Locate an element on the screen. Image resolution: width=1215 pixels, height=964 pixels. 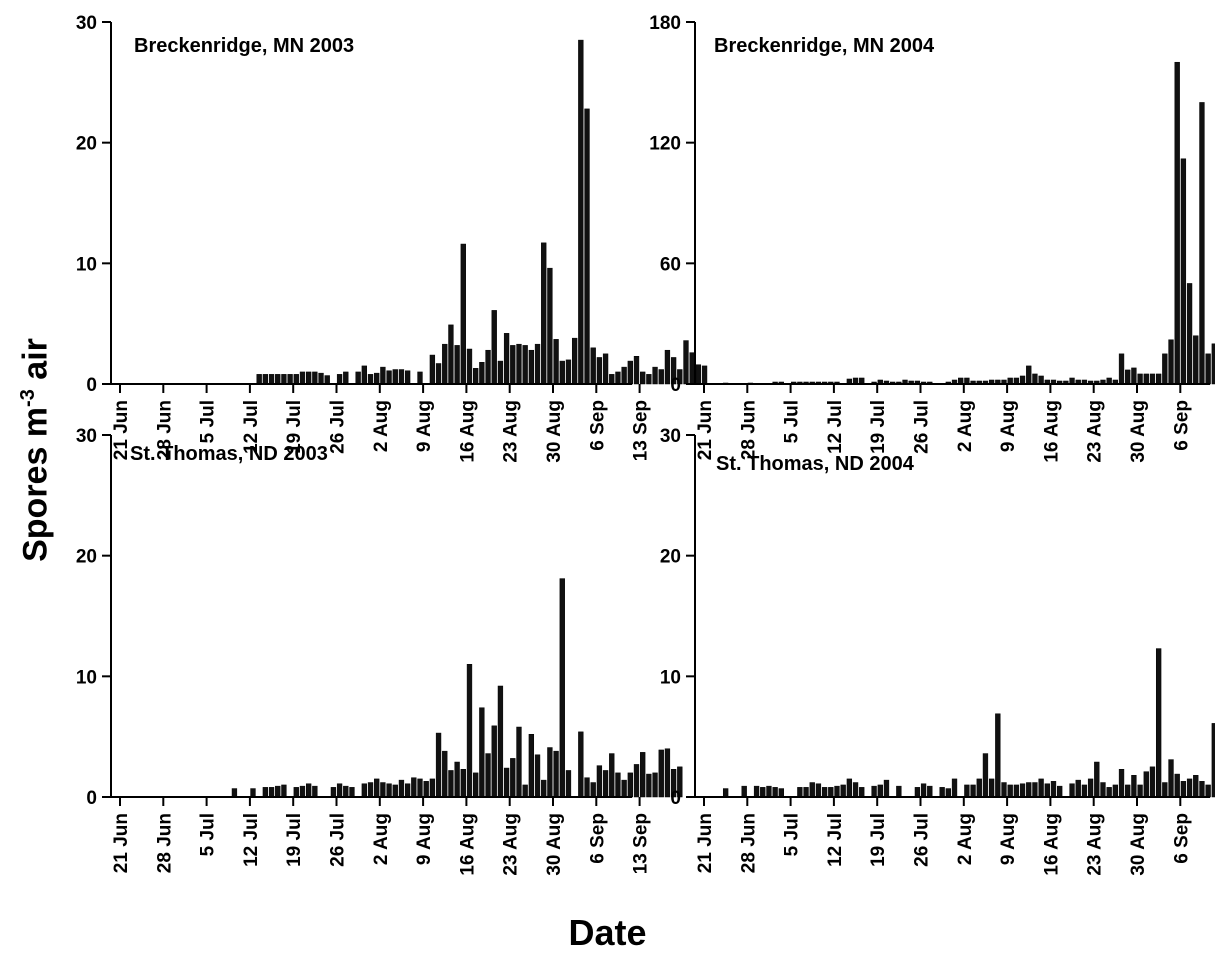
y-axis-label: Spores m-3 air is located at coordinates (36, 450).